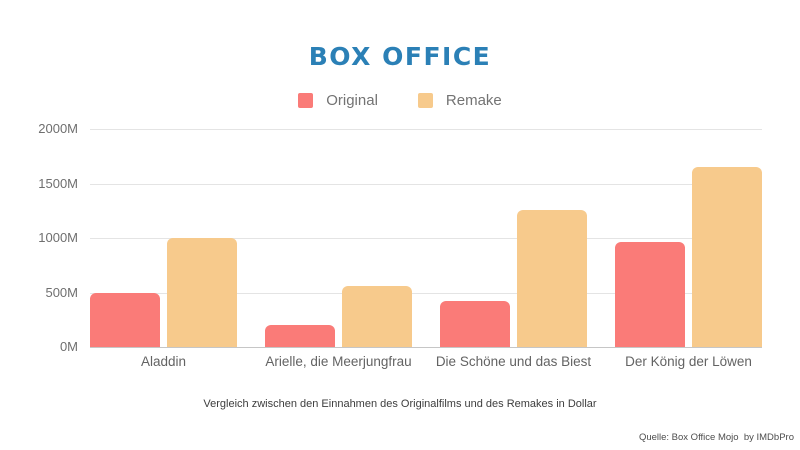 Image resolution: width=800 pixels, height=450 pixels. Describe the element at coordinates (61, 292) in the screenshot. I see `y-tick-label-500: 500M` at that location.